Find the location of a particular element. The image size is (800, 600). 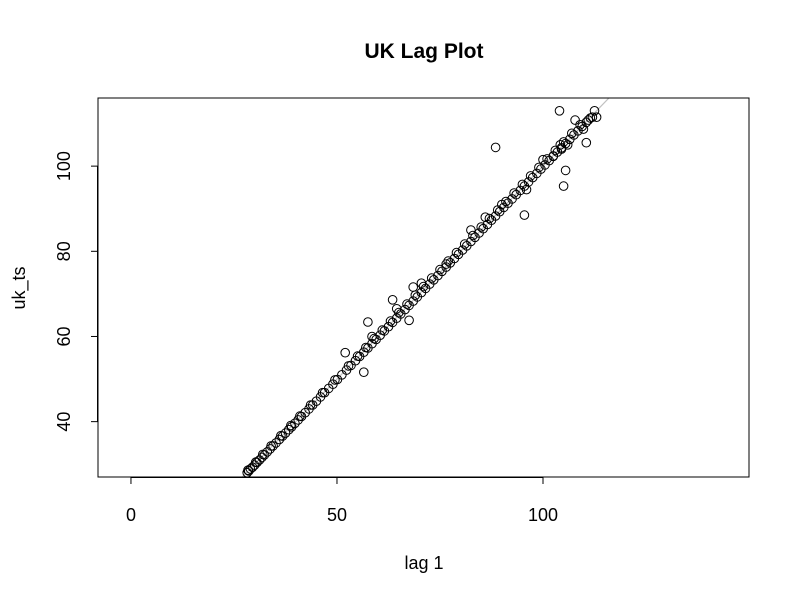

x-axis: 0 50 100 is located at coordinates (342, 501).